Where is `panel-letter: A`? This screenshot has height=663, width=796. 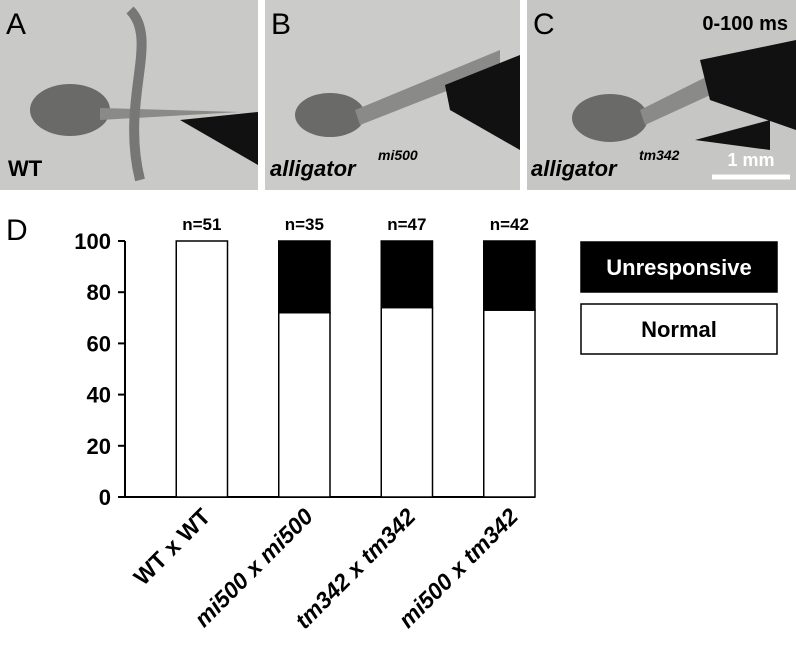 panel-letter: A is located at coordinates (16, 24).